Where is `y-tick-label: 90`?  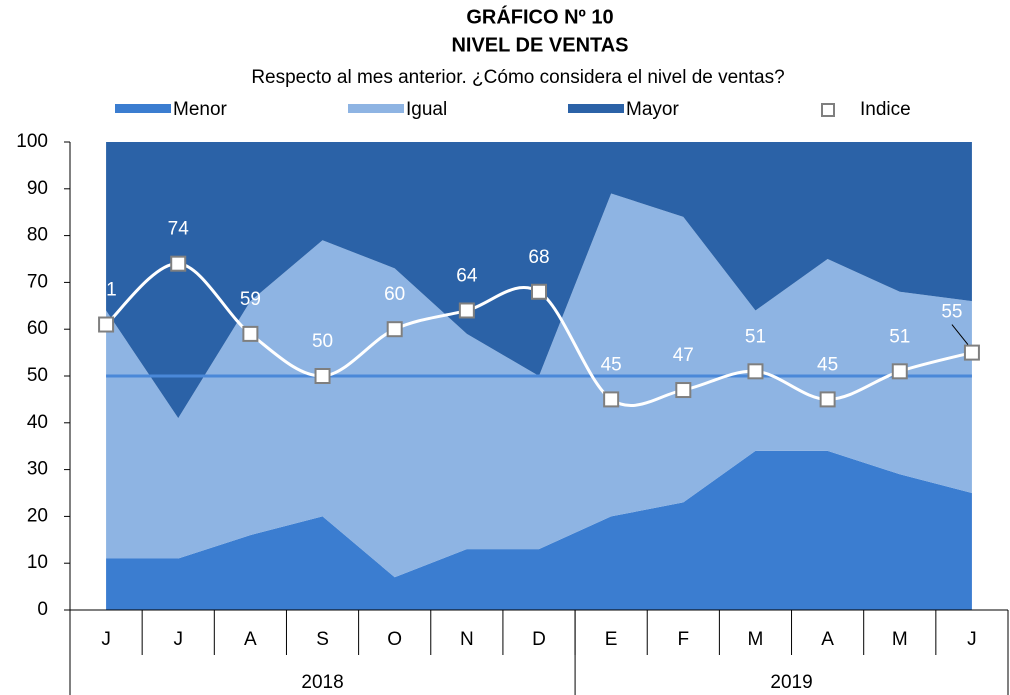
y-tick-label: 90 is located at coordinates (37, 188).